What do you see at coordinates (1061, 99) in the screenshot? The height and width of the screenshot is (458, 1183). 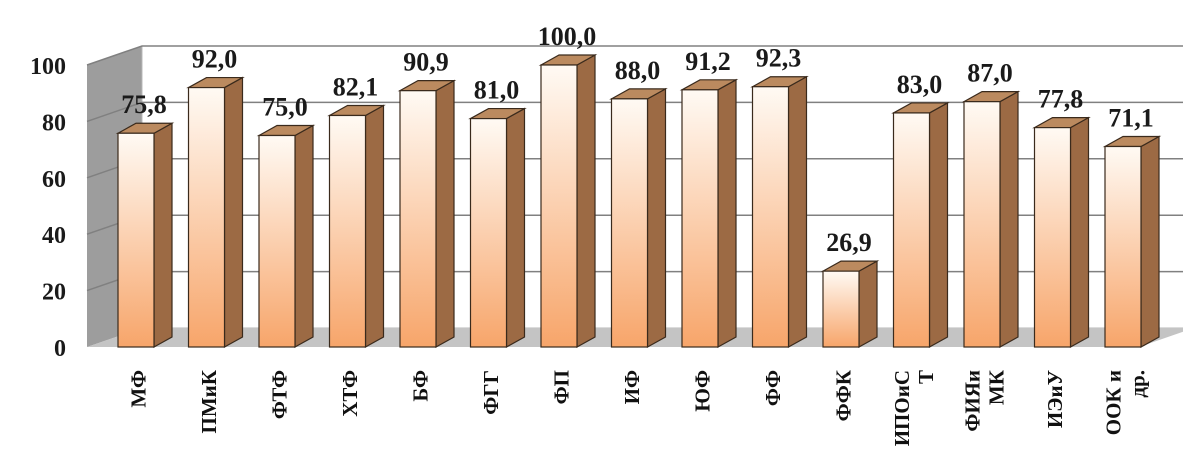 I see `data-label: 77,8` at bounding box center [1061, 99].